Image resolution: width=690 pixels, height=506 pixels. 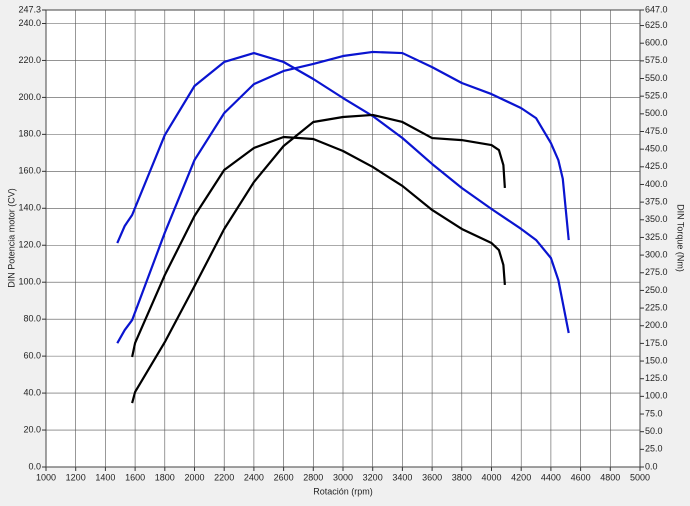 What do you see at coordinates (32, 429) in the screenshot?
I see `y-tick-label: 20.0` at bounding box center [32, 429].